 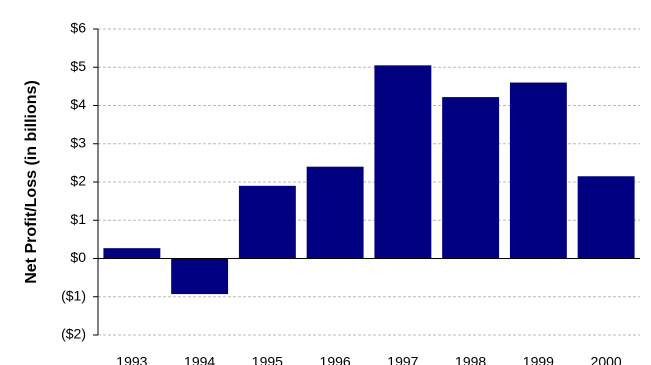 What do you see at coordinates (335, 359) in the screenshot?
I see `x-tick-label: 1996` at bounding box center [335, 359].